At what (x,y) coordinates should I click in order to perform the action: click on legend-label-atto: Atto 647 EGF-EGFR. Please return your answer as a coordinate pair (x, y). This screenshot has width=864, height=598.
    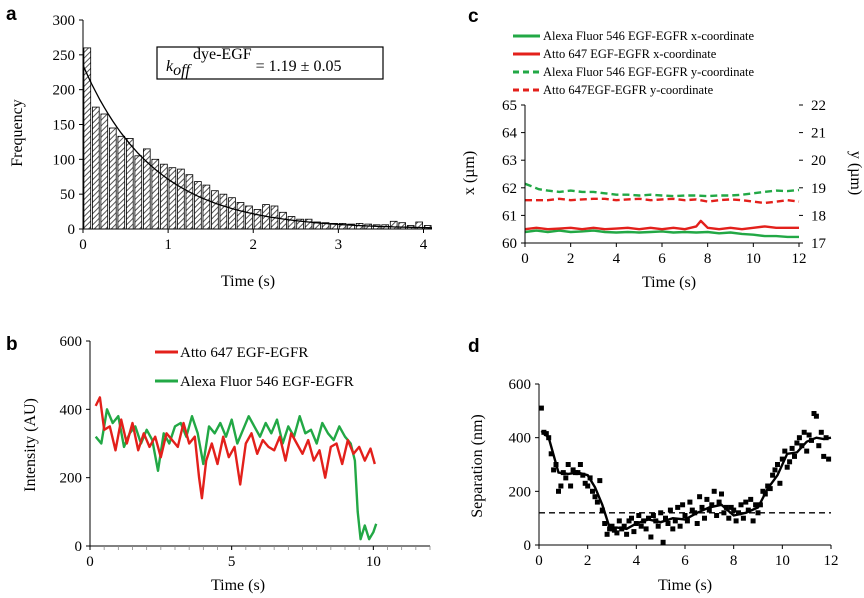
    Looking at the image, I should click on (244, 353).